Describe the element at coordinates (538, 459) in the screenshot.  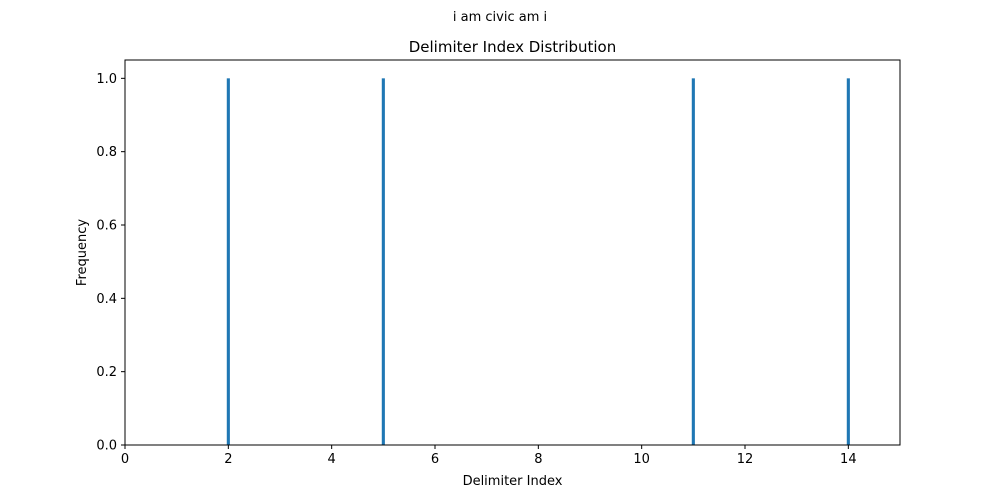
I see `x-tick-label: 8` at that location.